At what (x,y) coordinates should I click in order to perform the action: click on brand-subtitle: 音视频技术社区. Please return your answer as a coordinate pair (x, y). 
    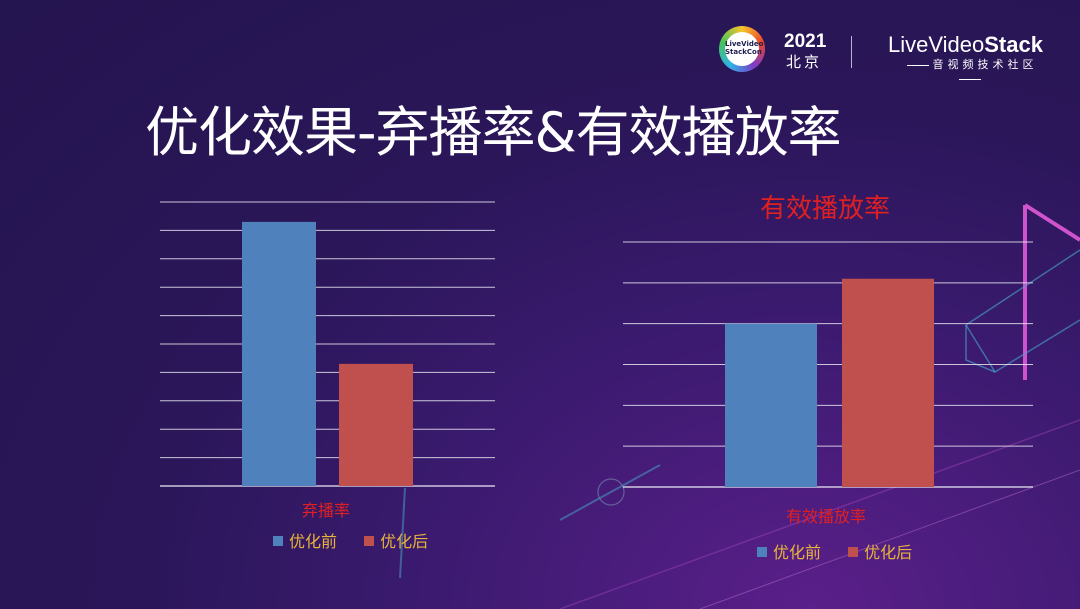
    Looking at the image, I should click on (970, 70).